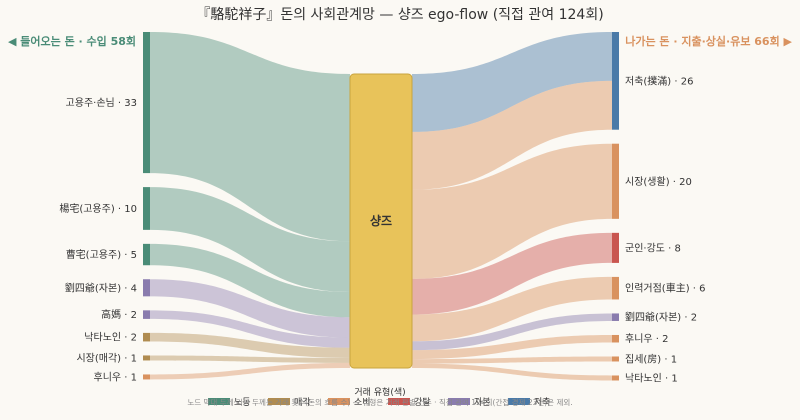  Describe the element at coordinates (362, 402) in the screenshot. I see `legend-label: 소비` at that location.